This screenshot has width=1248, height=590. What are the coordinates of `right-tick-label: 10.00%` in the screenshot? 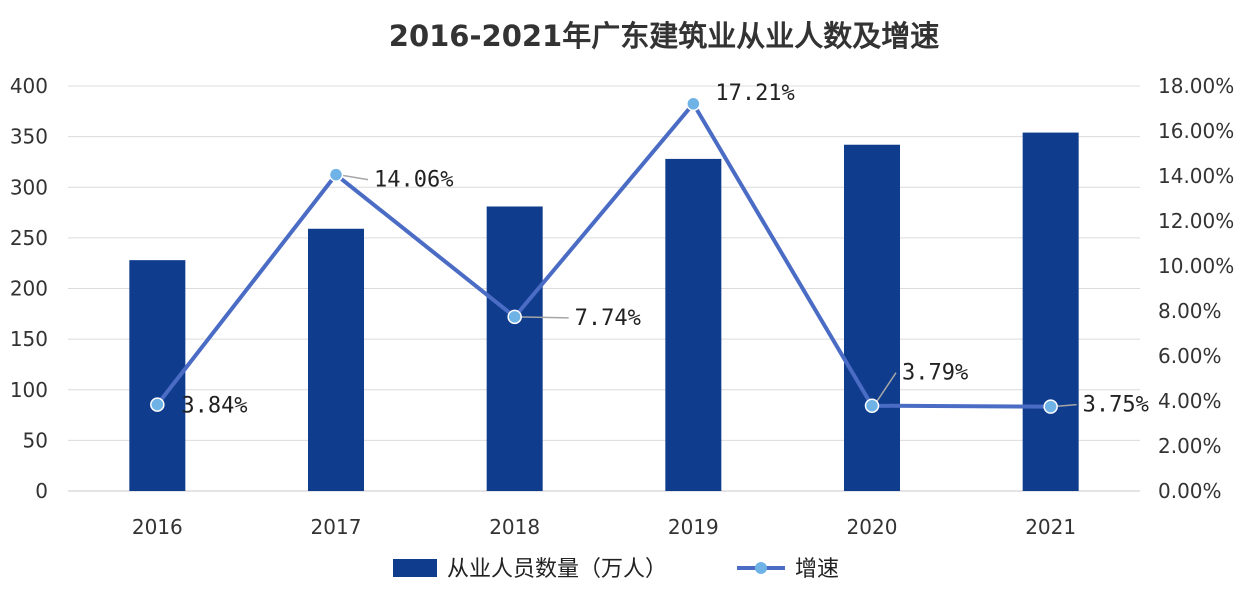 It's located at (1196, 266).